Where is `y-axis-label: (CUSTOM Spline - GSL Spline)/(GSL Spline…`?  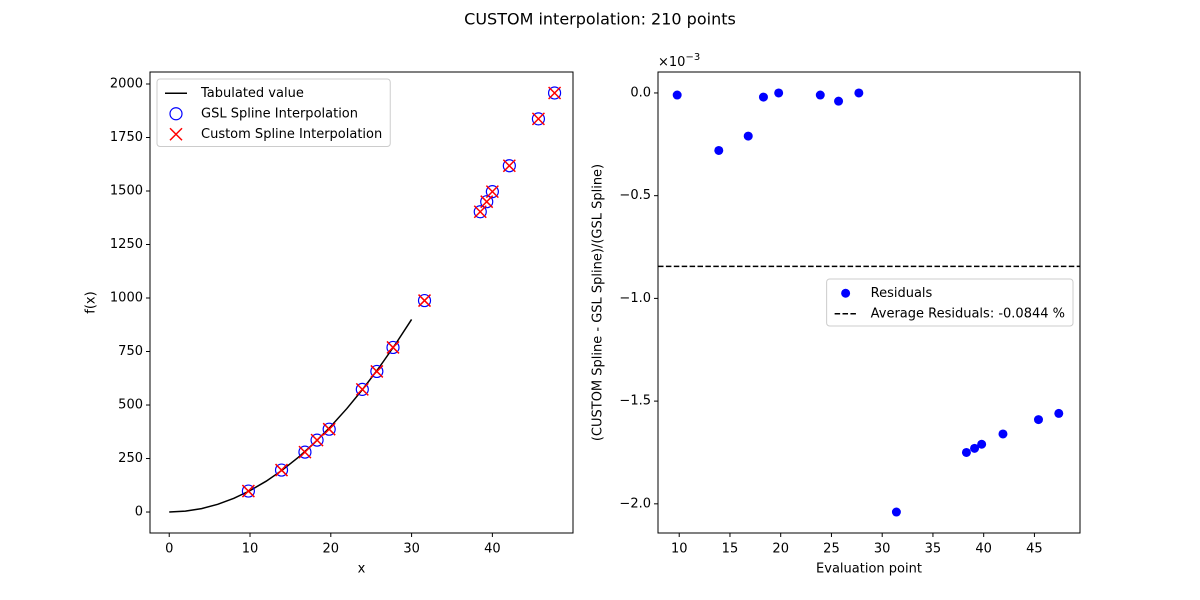 y-axis-label: (CUSTOM Spline - GSL Spline)/(GSL Spline… is located at coordinates (598, 302).